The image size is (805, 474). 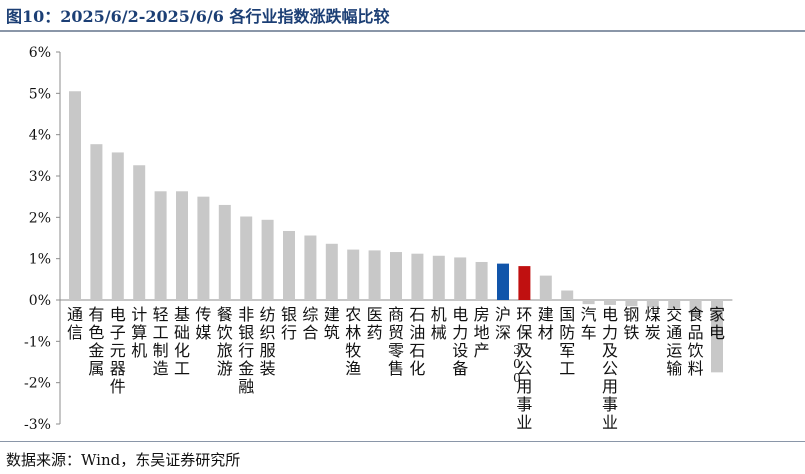 I want to click on category-label: 计算机, so click(x=139, y=332).